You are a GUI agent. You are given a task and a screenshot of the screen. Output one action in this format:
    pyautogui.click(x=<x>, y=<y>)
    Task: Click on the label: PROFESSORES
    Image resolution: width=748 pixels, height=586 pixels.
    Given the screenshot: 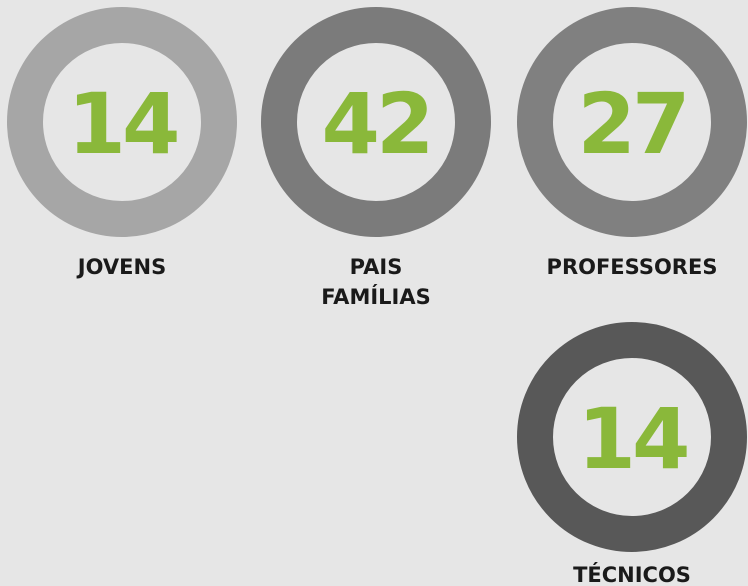 What is the action you would take?
    pyautogui.click(x=632, y=267)
    